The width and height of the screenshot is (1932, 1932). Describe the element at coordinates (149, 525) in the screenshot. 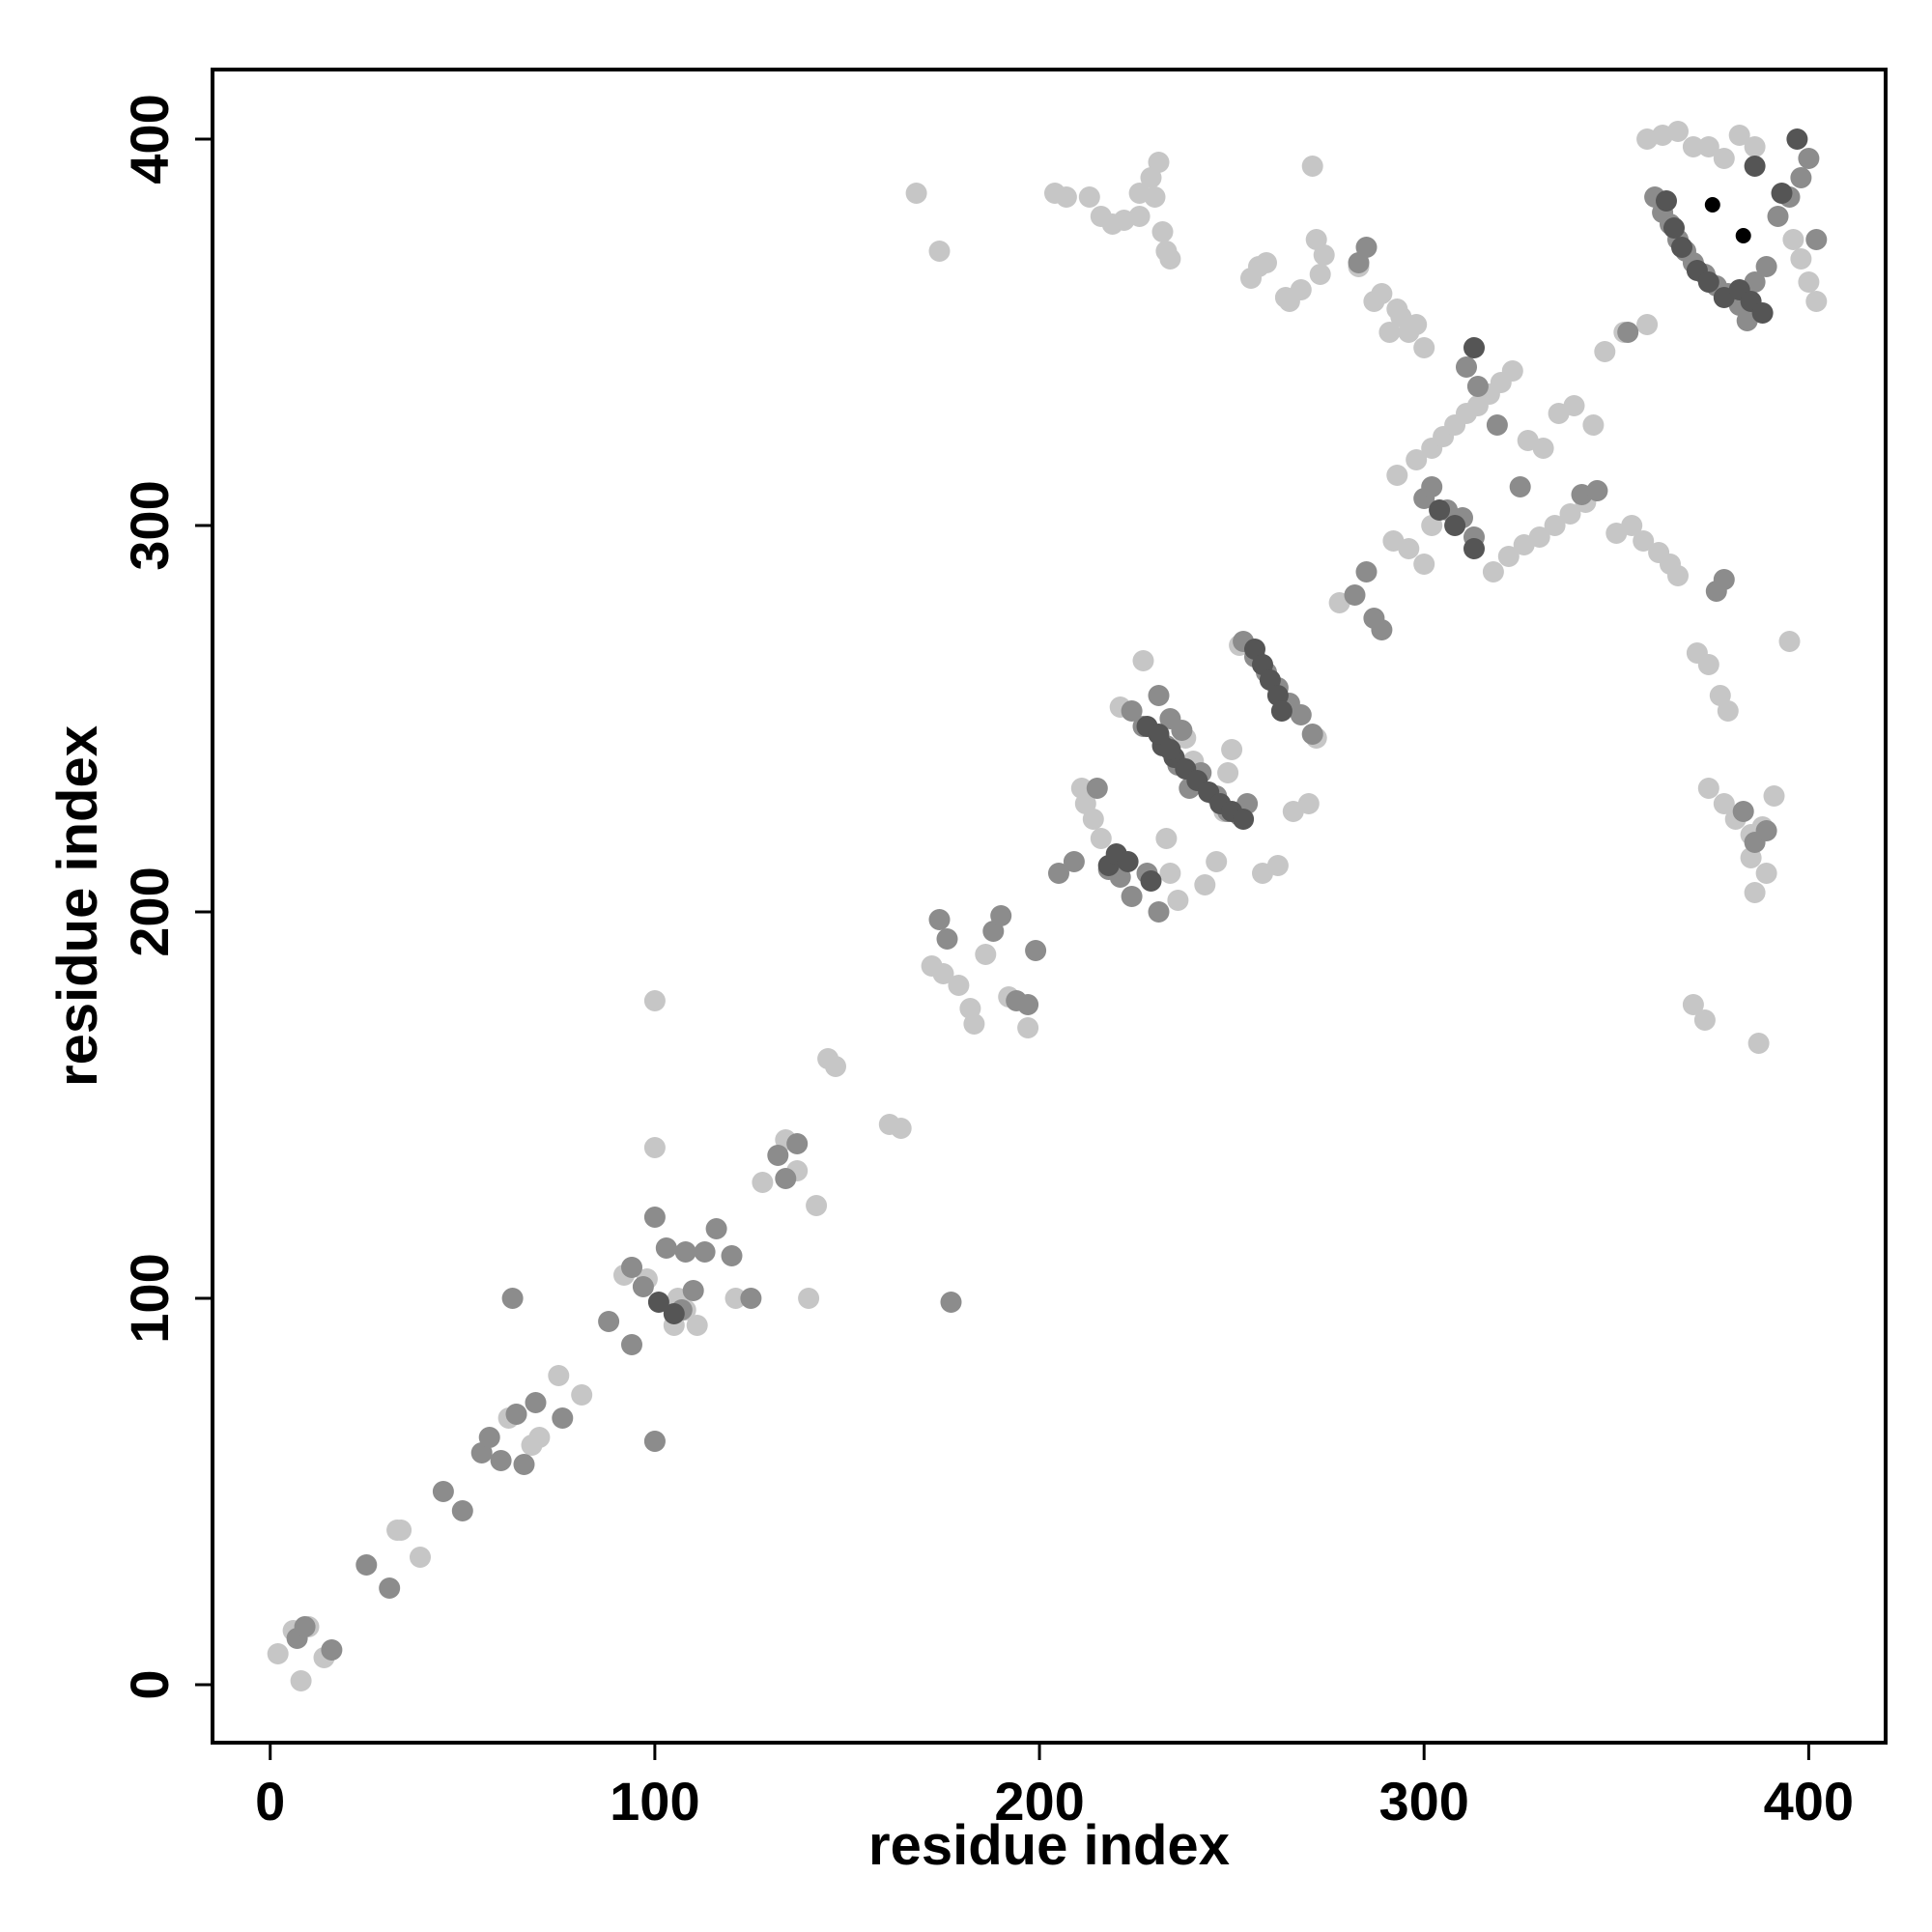

I see `y-tick-label: 300` at that location.